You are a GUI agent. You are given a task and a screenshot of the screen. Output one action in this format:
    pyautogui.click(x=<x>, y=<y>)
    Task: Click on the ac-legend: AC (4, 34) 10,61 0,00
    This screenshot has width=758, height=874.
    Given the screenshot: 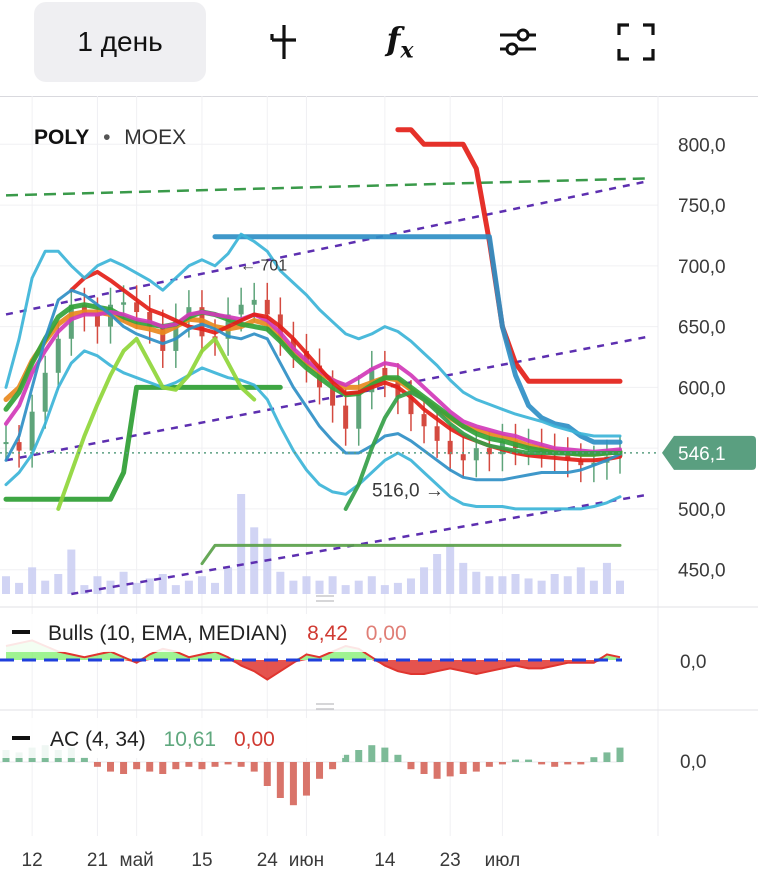 What is the action you would take?
    pyautogui.click(x=162, y=739)
    